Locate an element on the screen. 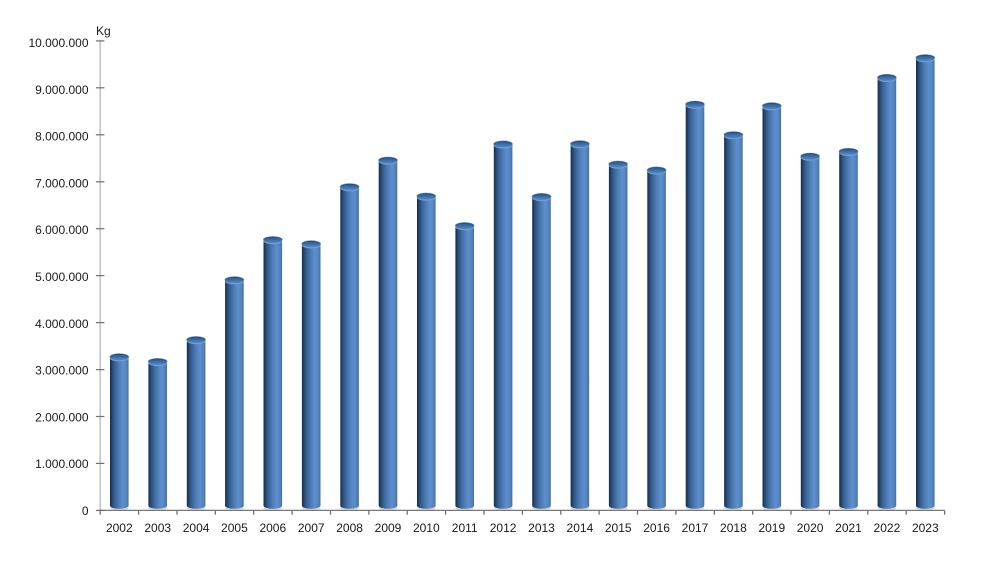  svg-text: 2016 is located at coordinates (656, 528).